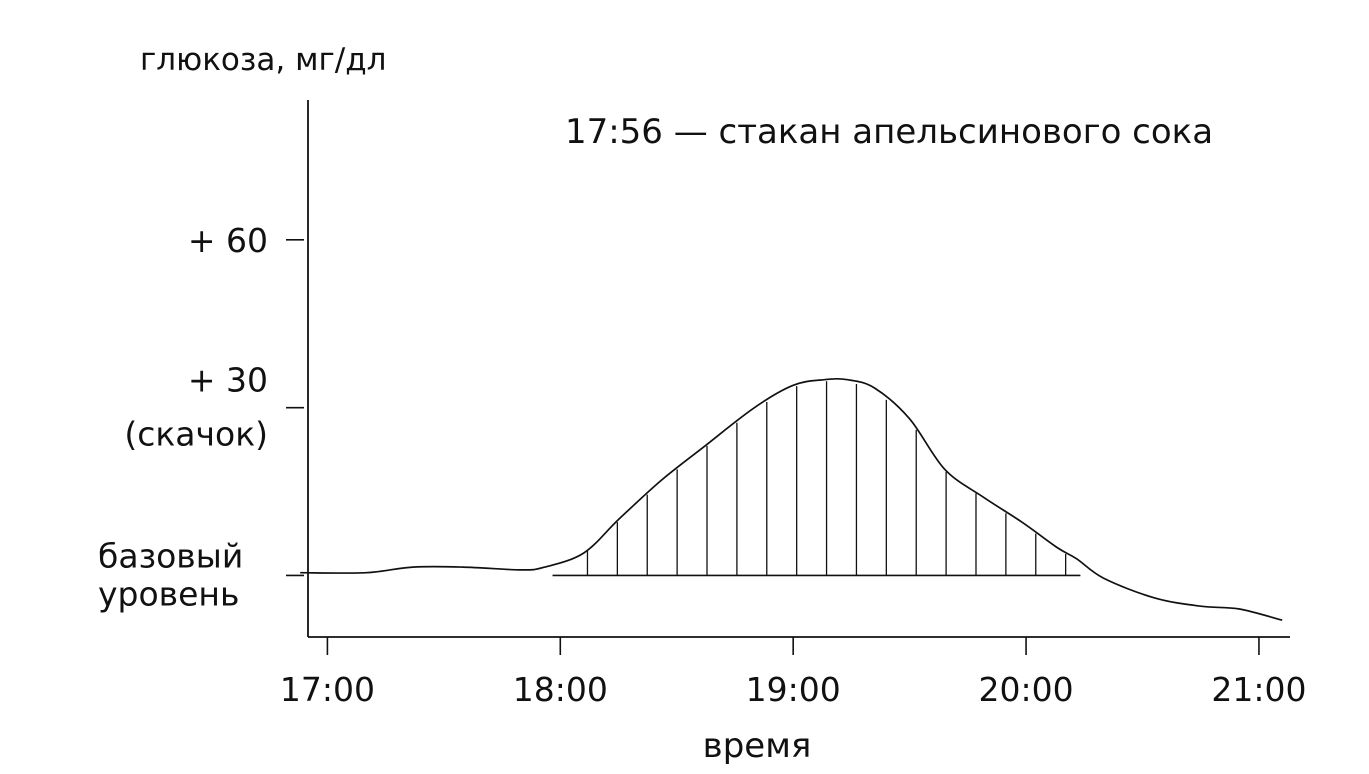 The height and width of the screenshot is (774, 1369). I want to click on x-tick-label: 17:00, so click(327, 689).